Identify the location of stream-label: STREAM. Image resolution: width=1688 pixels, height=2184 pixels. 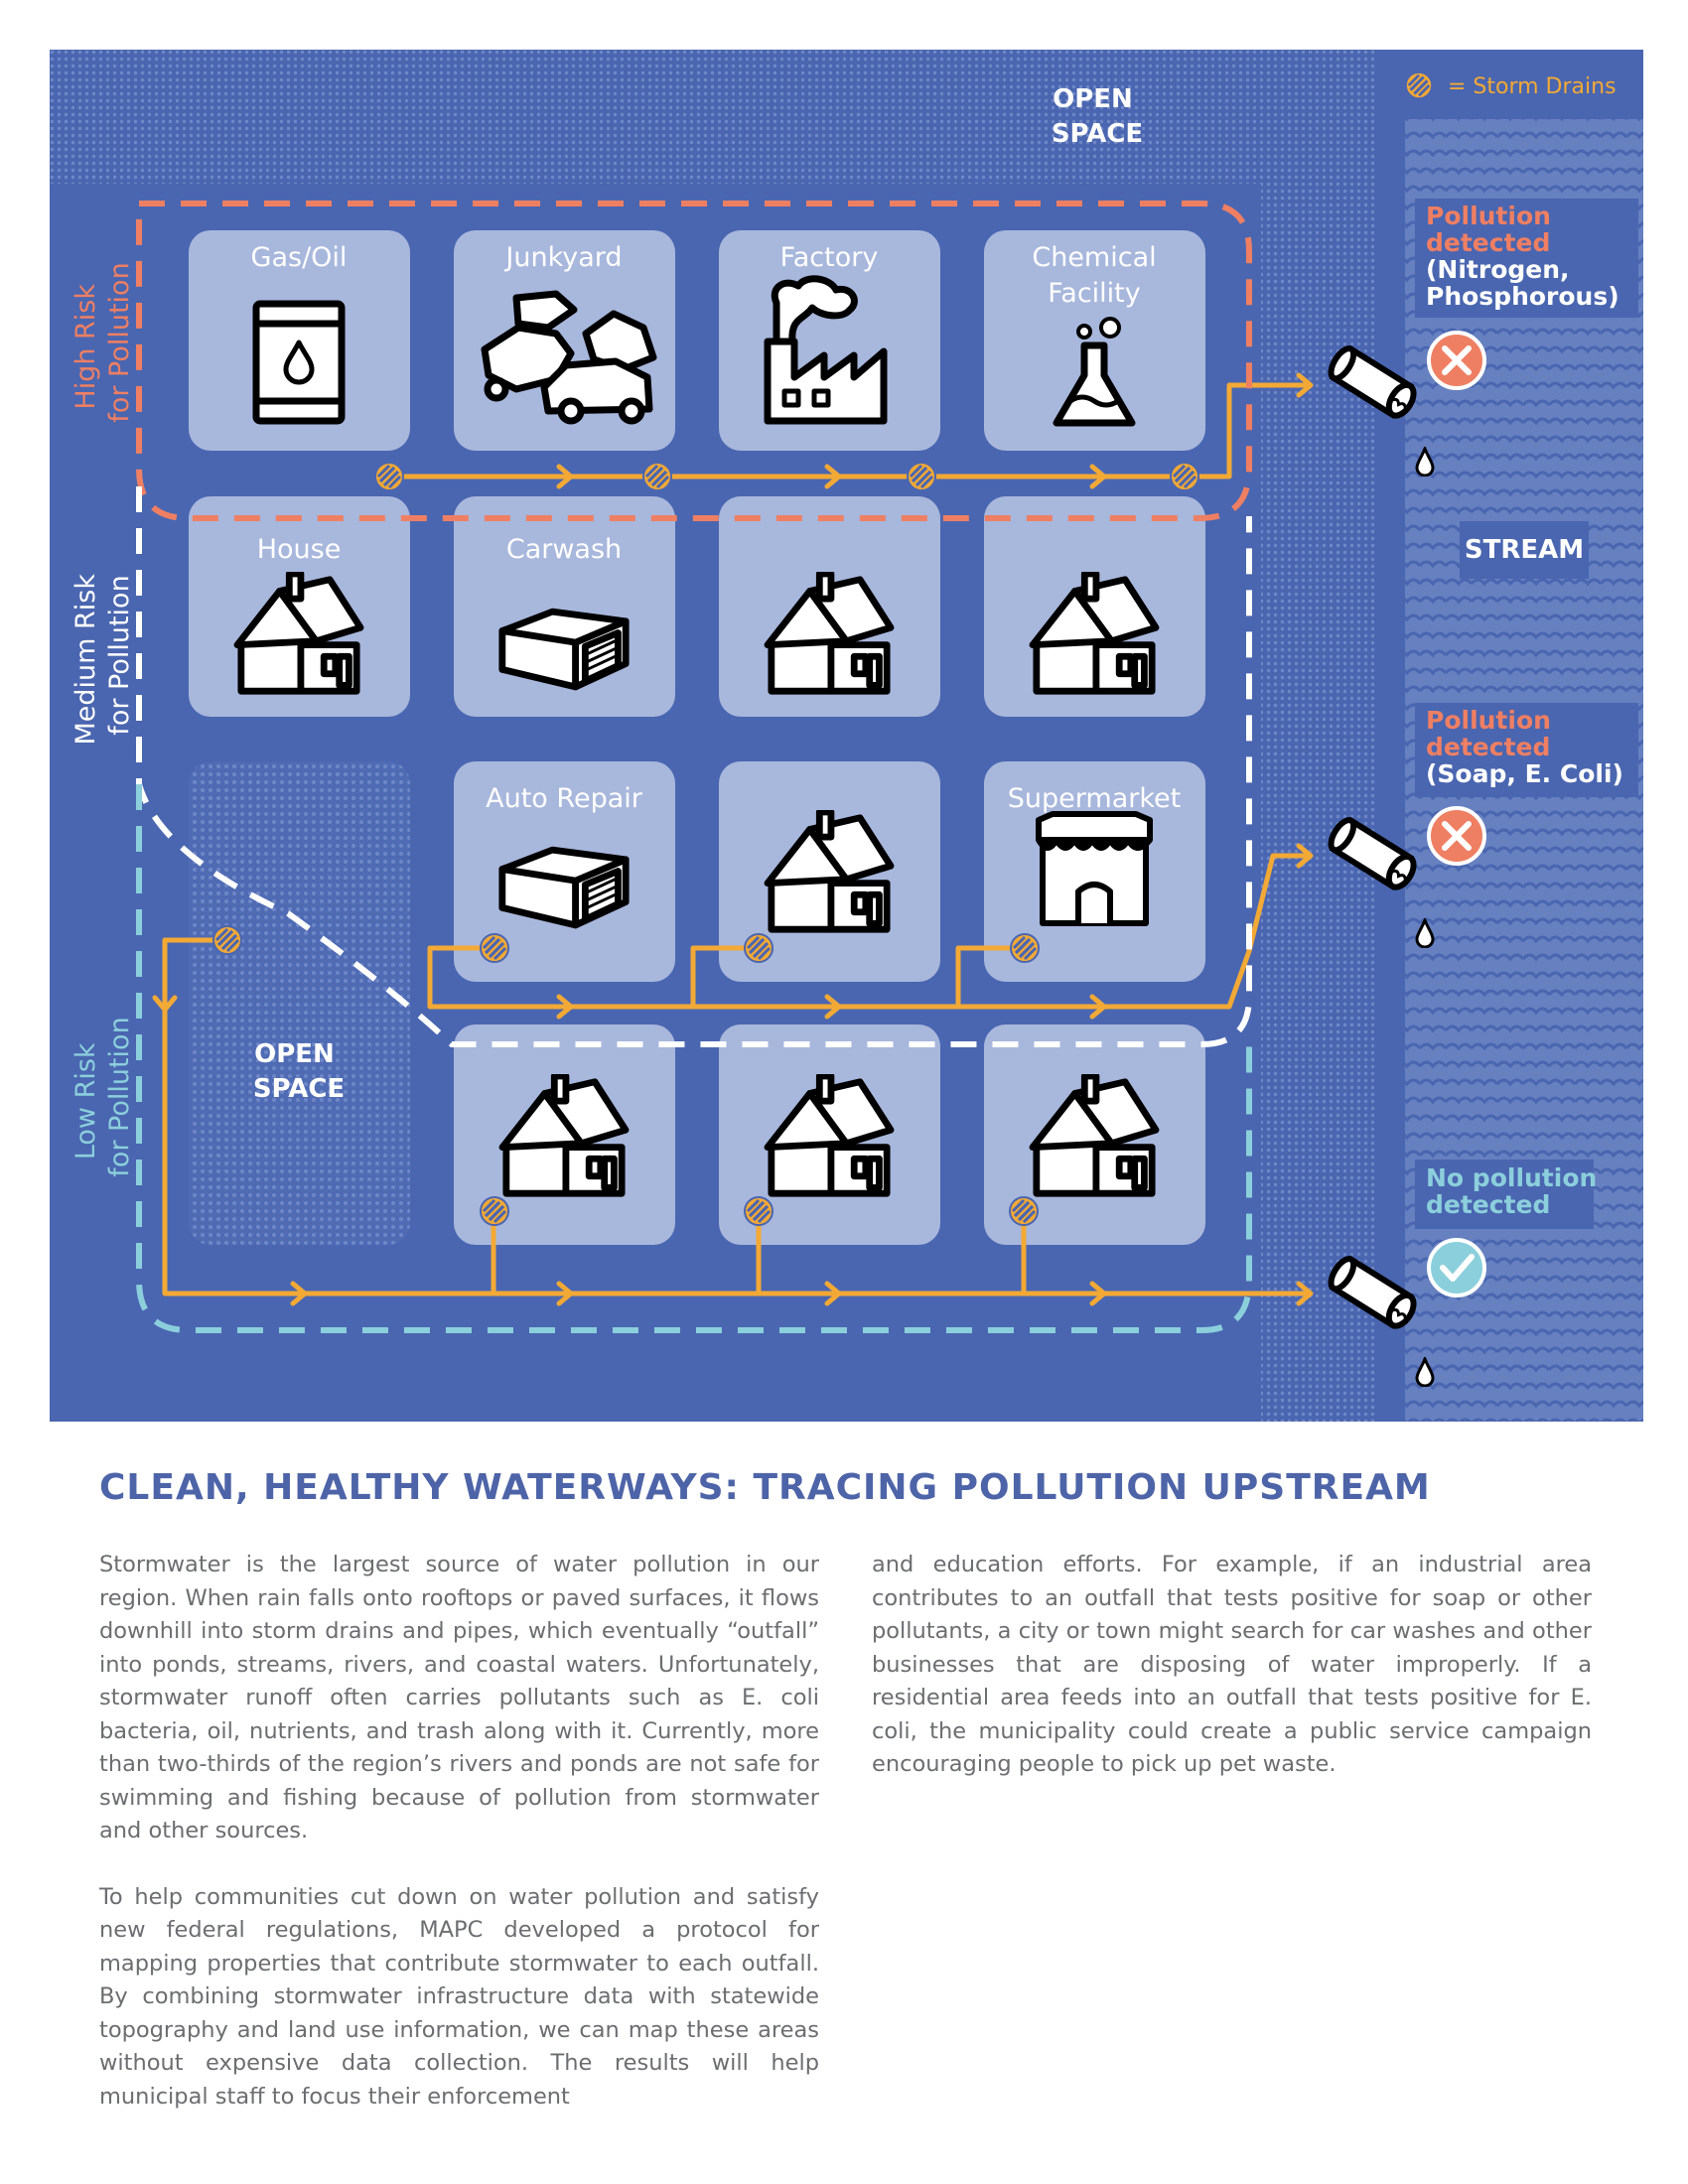
(1524, 550).